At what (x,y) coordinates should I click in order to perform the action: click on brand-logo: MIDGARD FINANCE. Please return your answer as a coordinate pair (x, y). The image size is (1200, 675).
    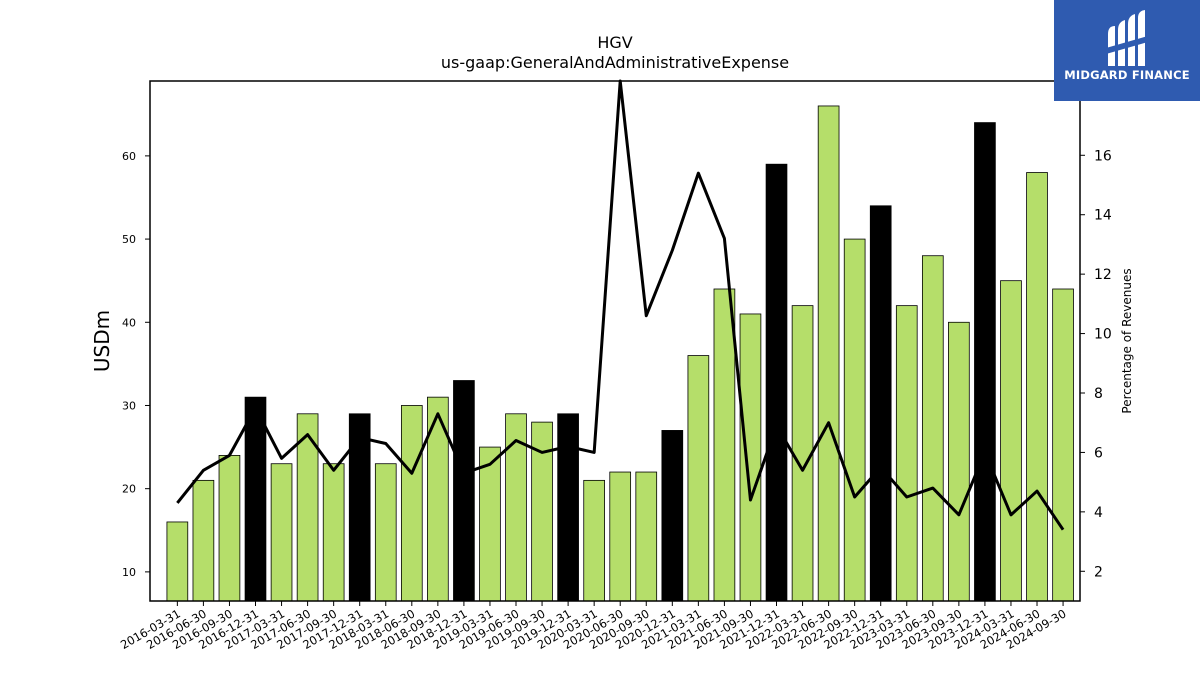
    Looking at the image, I should click on (1127, 50).